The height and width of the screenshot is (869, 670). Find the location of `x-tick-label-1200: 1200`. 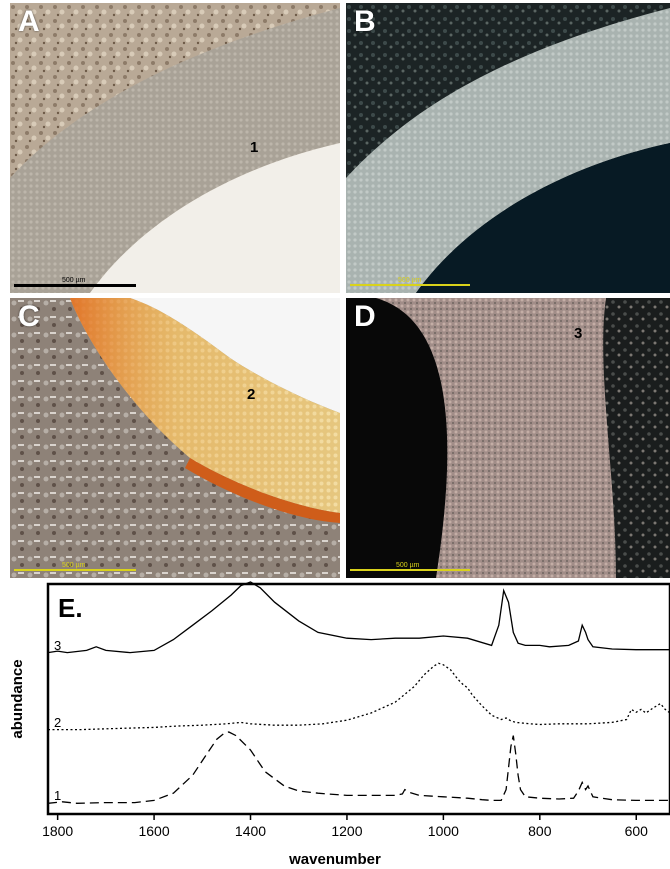

x-tick-label-1200: 1200 is located at coordinates (346, 831).